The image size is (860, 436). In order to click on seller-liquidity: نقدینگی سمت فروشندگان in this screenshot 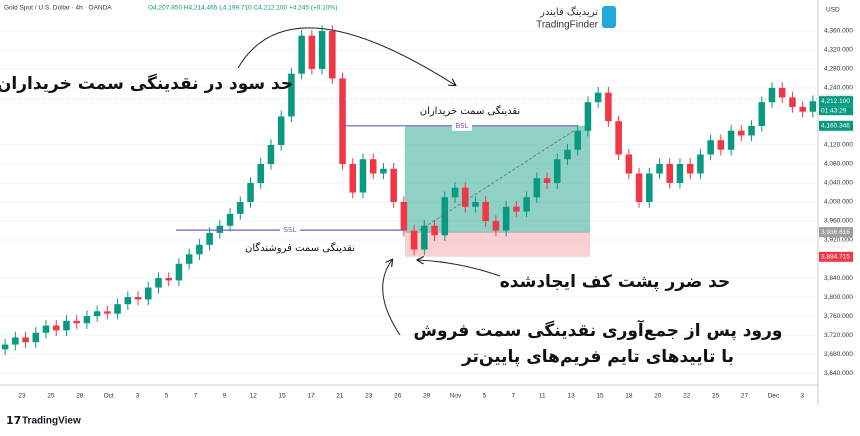, I will do `click(300, 248)`.